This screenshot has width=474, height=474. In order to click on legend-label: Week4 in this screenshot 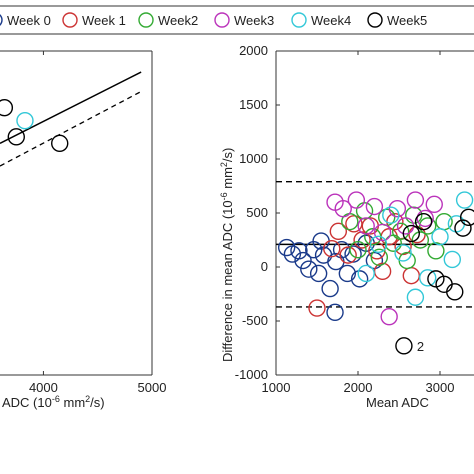, I will do `click(331, 20)`.